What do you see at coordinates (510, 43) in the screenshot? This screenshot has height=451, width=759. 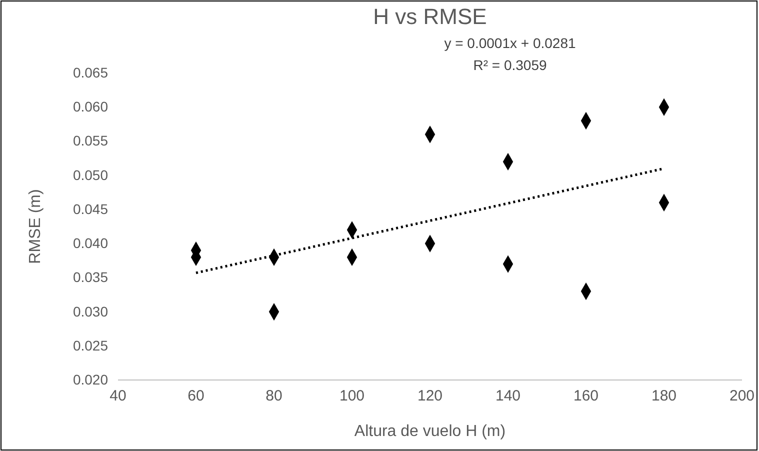 I see `text: y = 0.0001x + 0.0281` at bounding box center [510, 43].